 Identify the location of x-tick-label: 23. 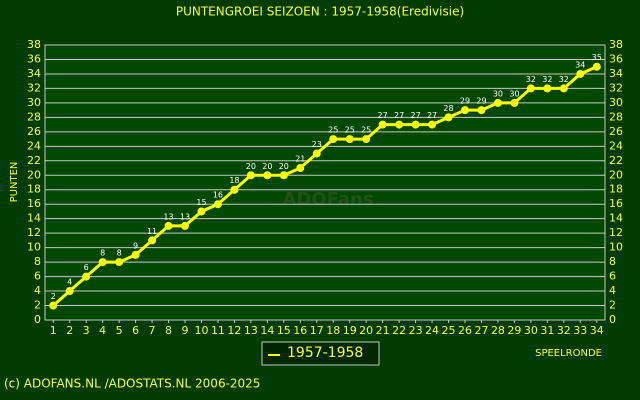
(416, 330).